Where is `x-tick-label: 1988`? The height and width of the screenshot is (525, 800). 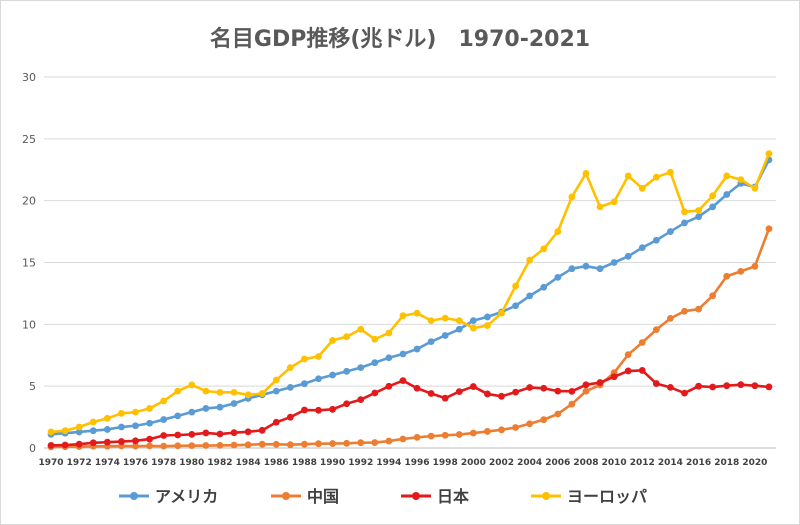
x-tick-label: 1988 is located at coordinates (304, 463).